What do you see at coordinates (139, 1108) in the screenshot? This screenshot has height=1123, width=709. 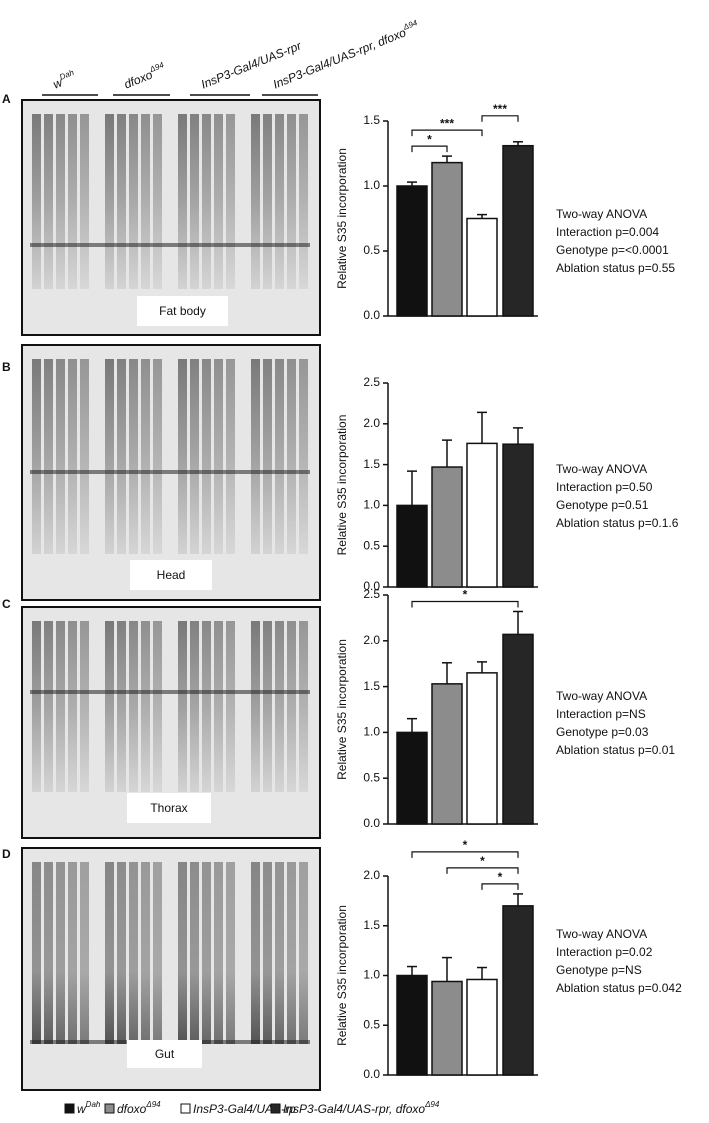 I see `legend-entry: dfoxoΔ94` at bounding box center [139, 1108].